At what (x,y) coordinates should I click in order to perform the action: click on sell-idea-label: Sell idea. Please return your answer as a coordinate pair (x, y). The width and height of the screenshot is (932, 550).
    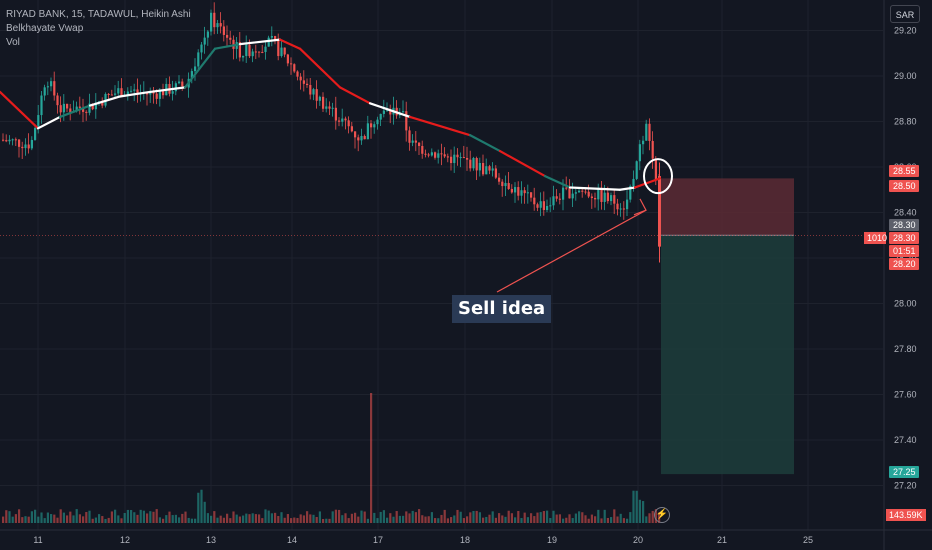
    Looking at the image, I should click on (502, 309).